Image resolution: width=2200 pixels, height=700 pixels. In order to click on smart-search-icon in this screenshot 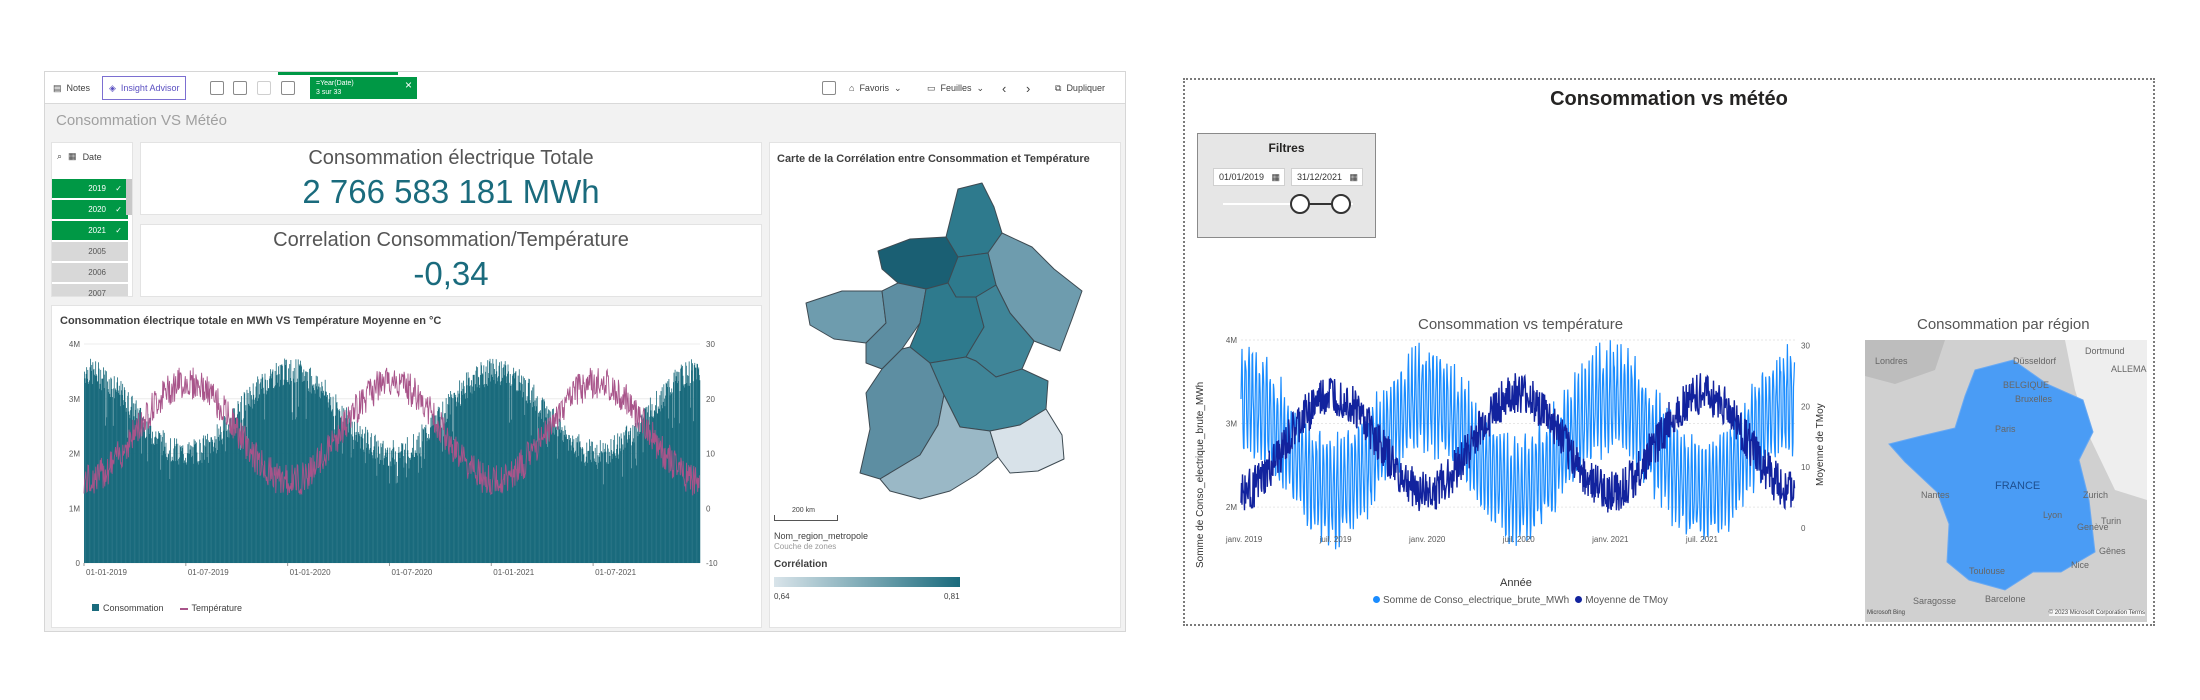, I will do `click(217, 88)`.